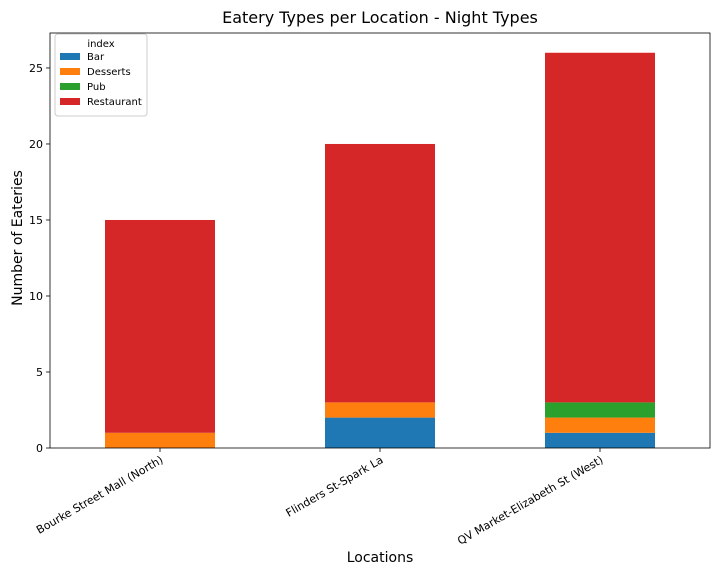  What do you see at coordinates (530, 500) in the screenshot?
I see `x-tick-label: QV Market-Elizabeth St (West)` at bounding box center [530, 500].